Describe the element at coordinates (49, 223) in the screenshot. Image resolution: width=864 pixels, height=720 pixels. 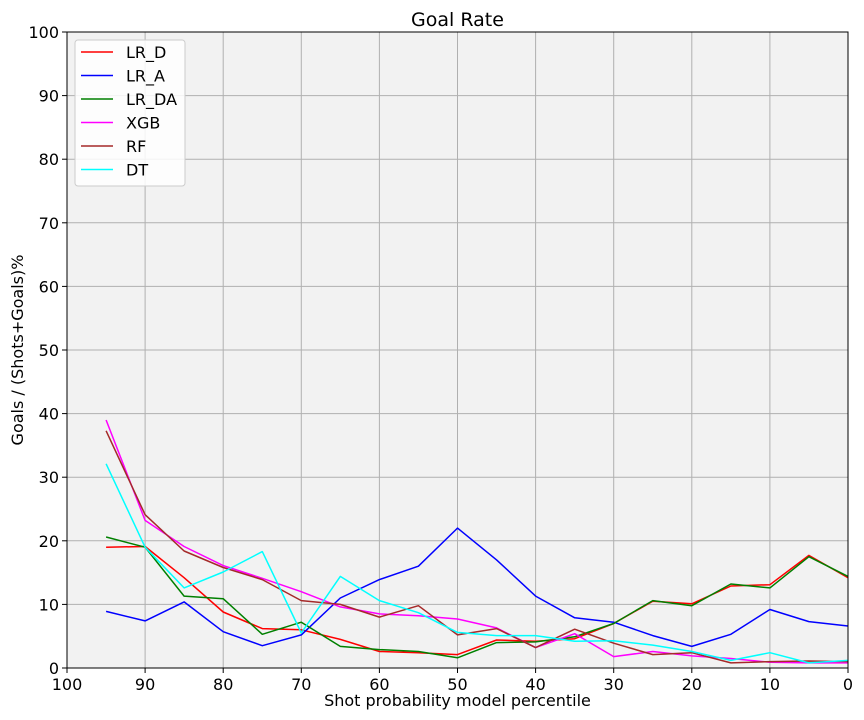
I see `y-tick-label: 70` at that location.